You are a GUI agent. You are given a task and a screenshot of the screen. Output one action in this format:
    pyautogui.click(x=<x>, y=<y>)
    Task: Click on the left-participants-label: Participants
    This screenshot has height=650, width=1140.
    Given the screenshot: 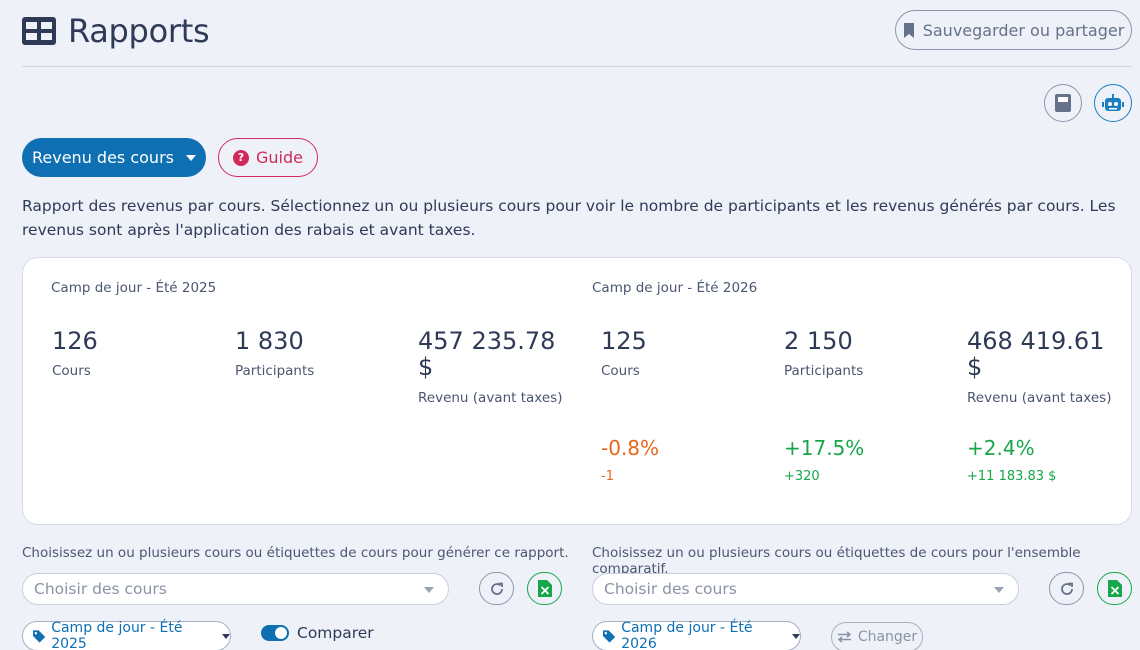 What is the action you would take?
    pyautogui.click(x=275, y=371)
    